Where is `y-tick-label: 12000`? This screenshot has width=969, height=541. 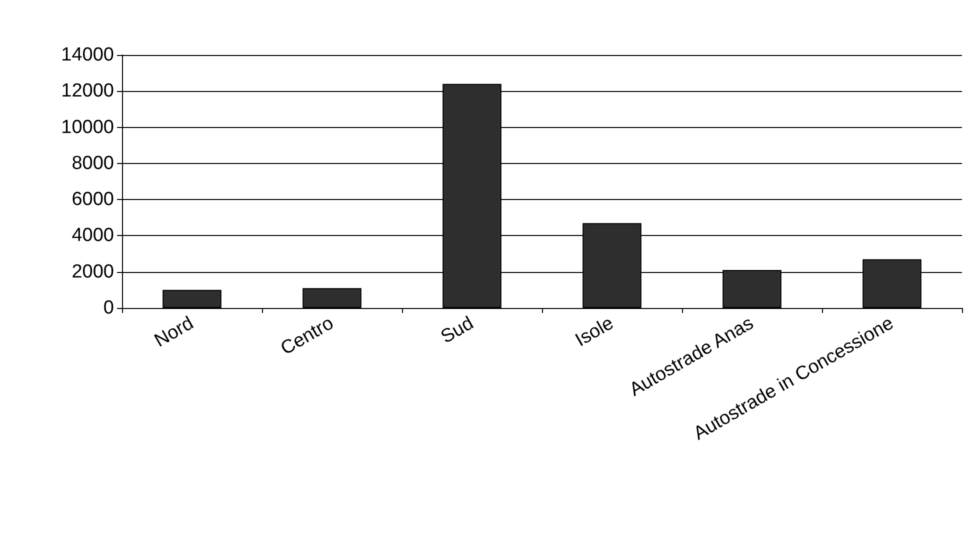
y-tick-label: 12000 is located at coordinates (87, 91).